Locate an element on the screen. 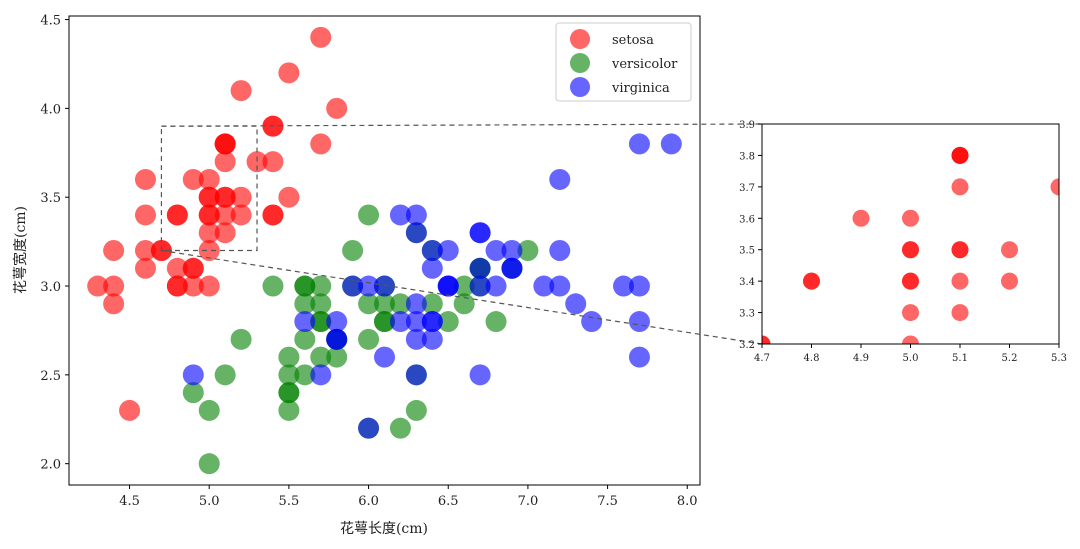 This screenshot has width=1080, height=549. inset-y-tick-label: 3.7 is located at coordinates (747, 188).